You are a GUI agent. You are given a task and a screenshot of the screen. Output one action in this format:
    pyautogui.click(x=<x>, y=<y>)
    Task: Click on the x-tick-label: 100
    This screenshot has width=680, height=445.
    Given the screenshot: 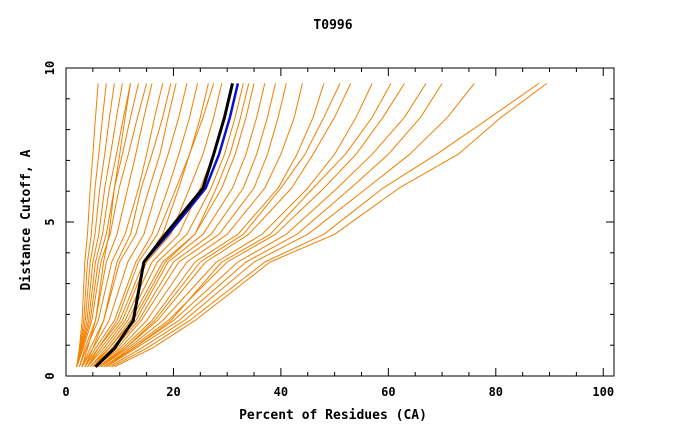 What is the action you would take?
    pyautogui.click(x=603, y=392)
    